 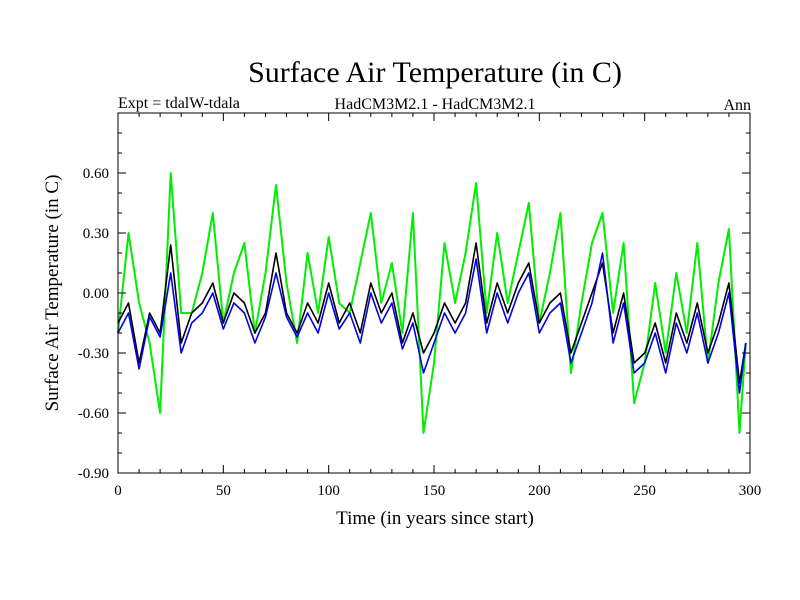 What do you see at coordinates (434, 491) in the screenshot?
I see `x-tick-label: 150` at bounding box center [434, 491].